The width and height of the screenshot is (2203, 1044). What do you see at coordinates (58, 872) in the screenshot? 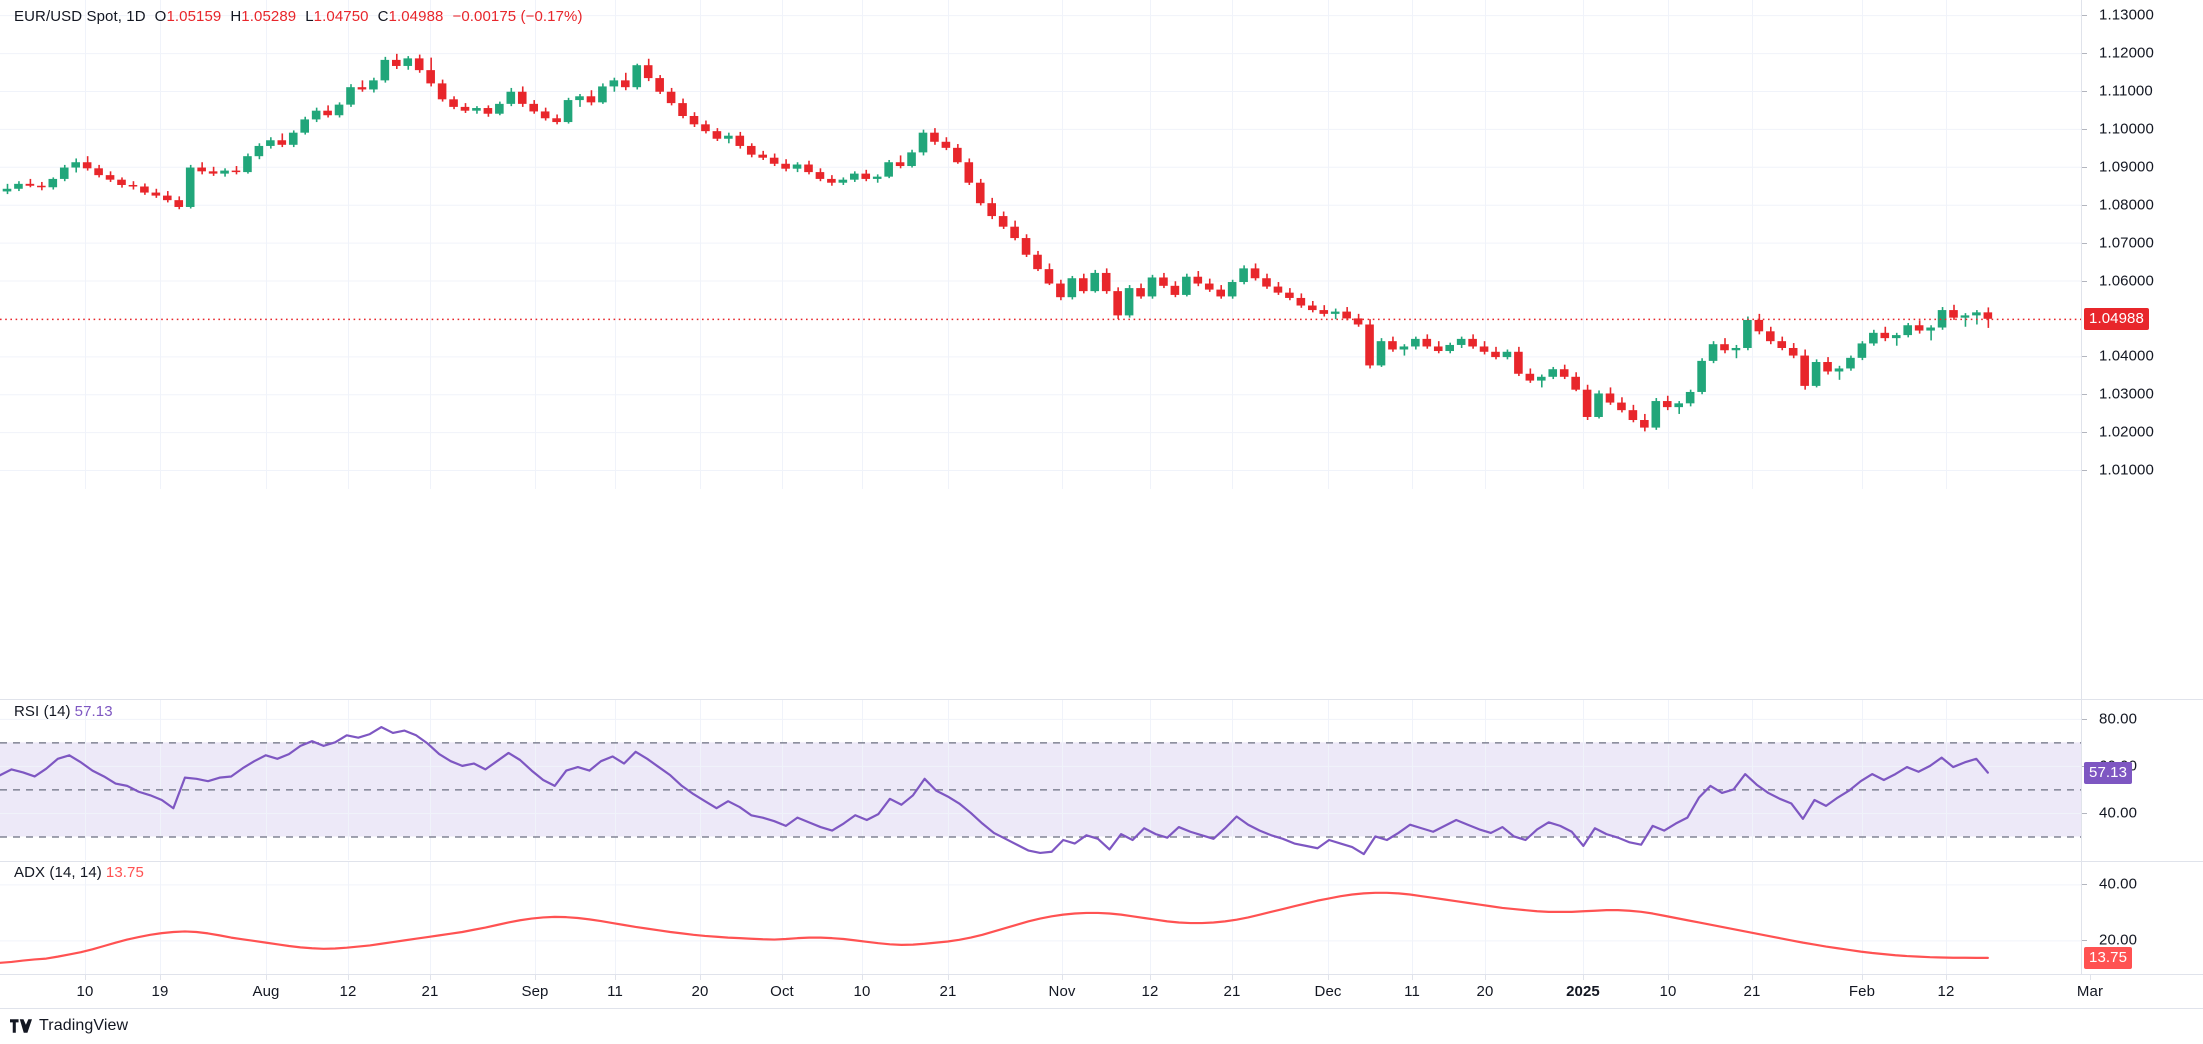
I see `adx-label: ADX (14, 14)` at bounding box center [58, 872].